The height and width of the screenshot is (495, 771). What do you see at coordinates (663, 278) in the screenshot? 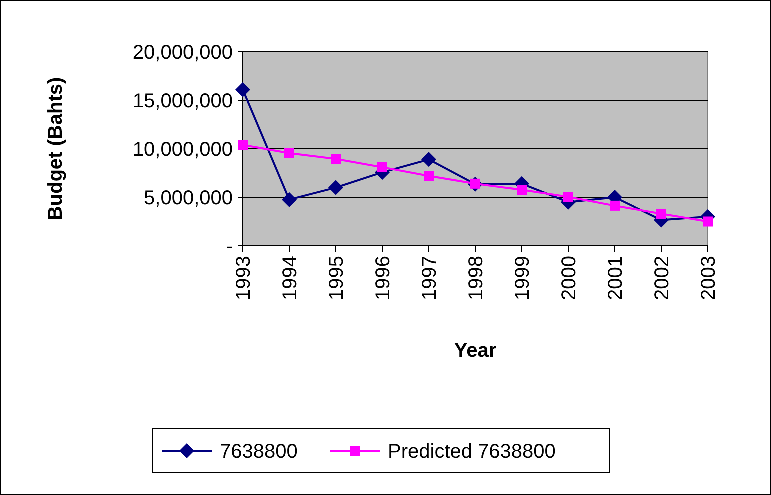
I see `x-tick-label: 2002` at bounding box center [663, 278].